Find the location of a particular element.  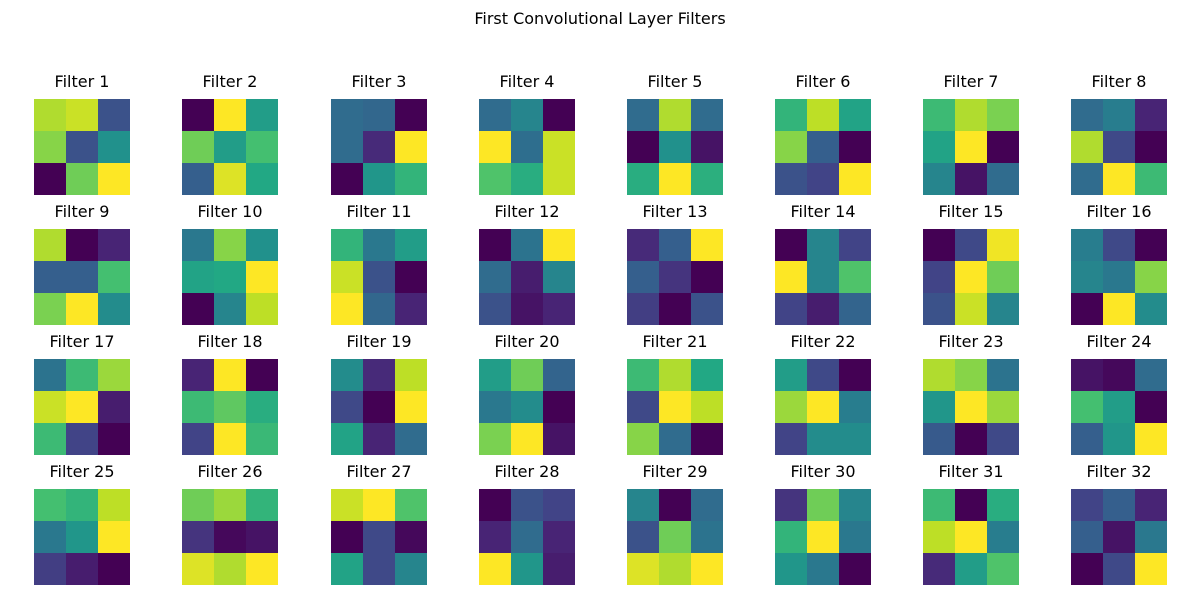

filter-title: Filter 8 is located at coordinates (1119, 81).